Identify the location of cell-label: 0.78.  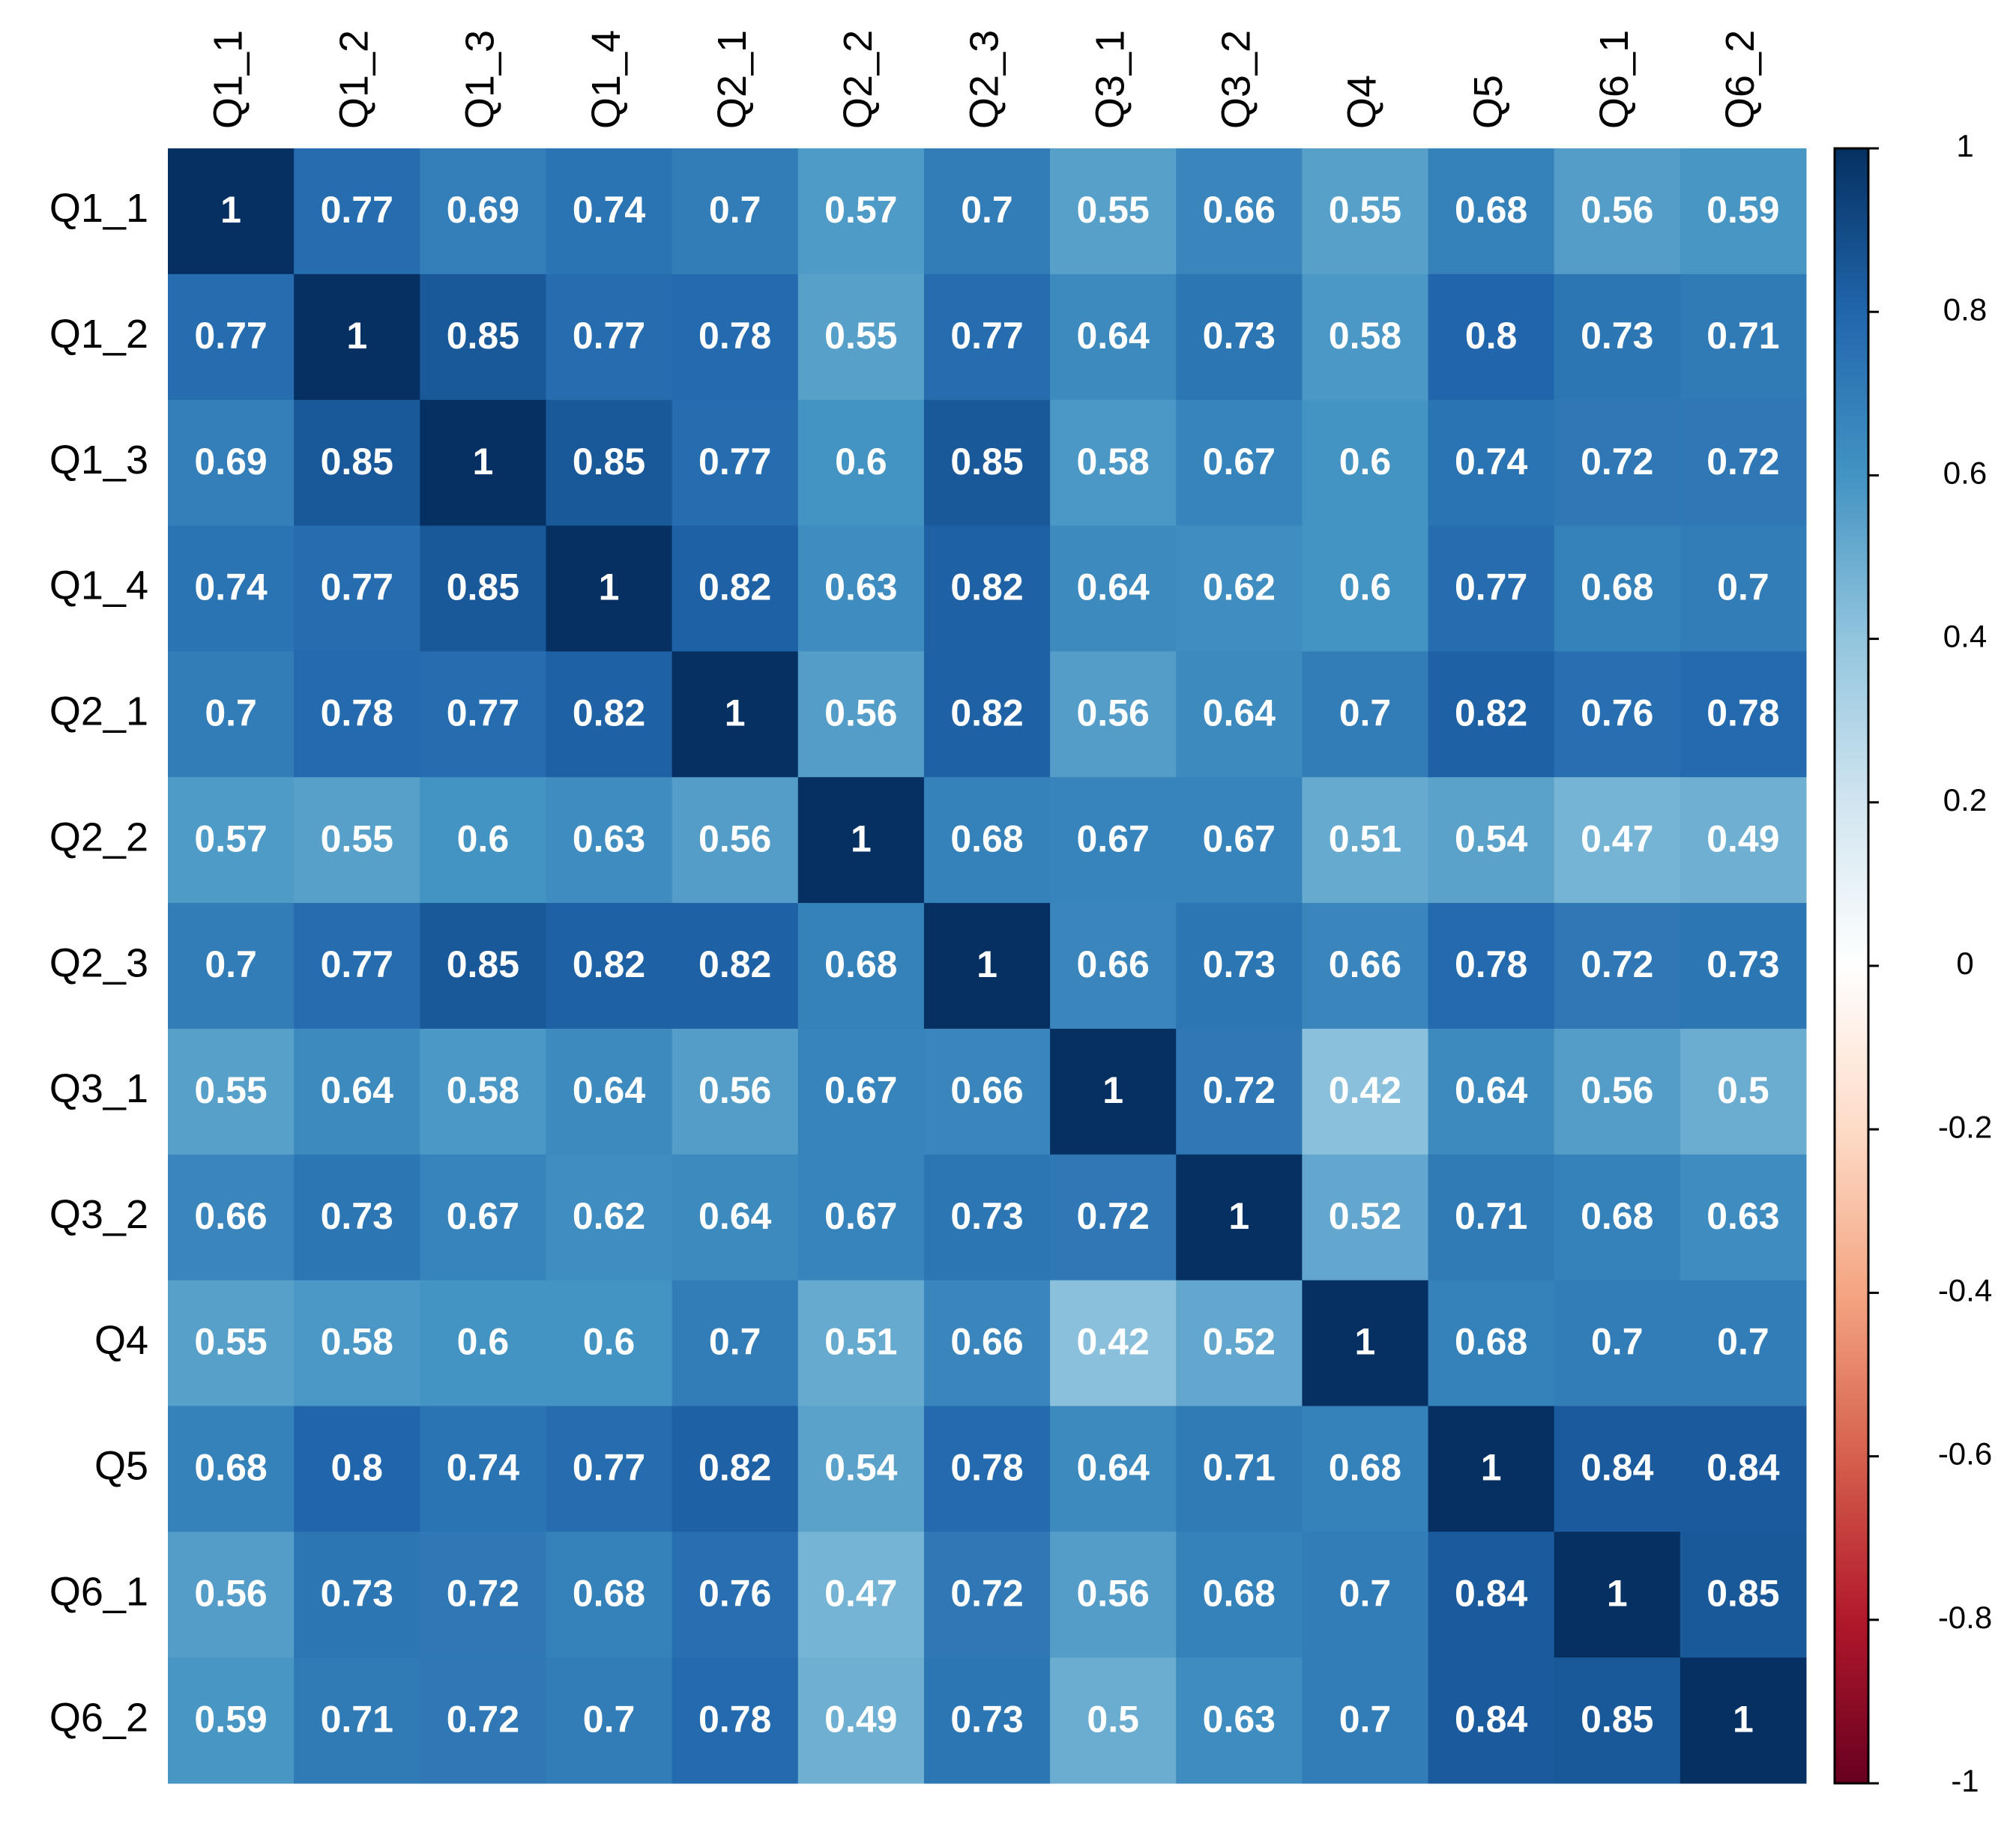
(734, 336).